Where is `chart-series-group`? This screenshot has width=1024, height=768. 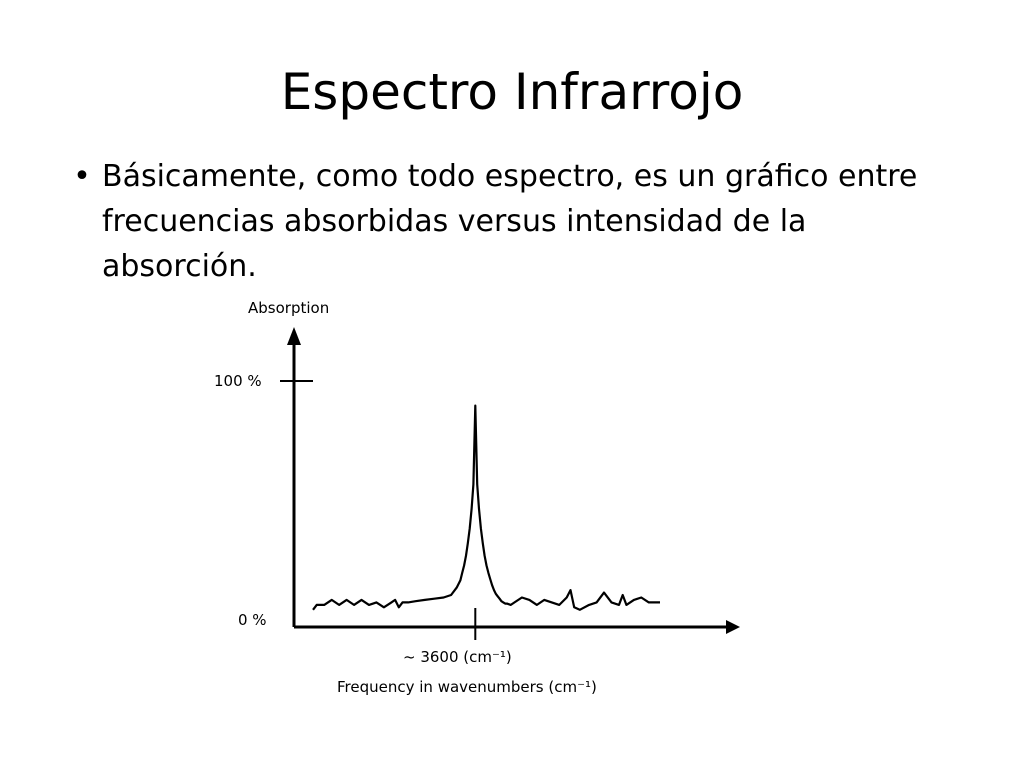
chart-series-group is located at coordinates (486, 507).